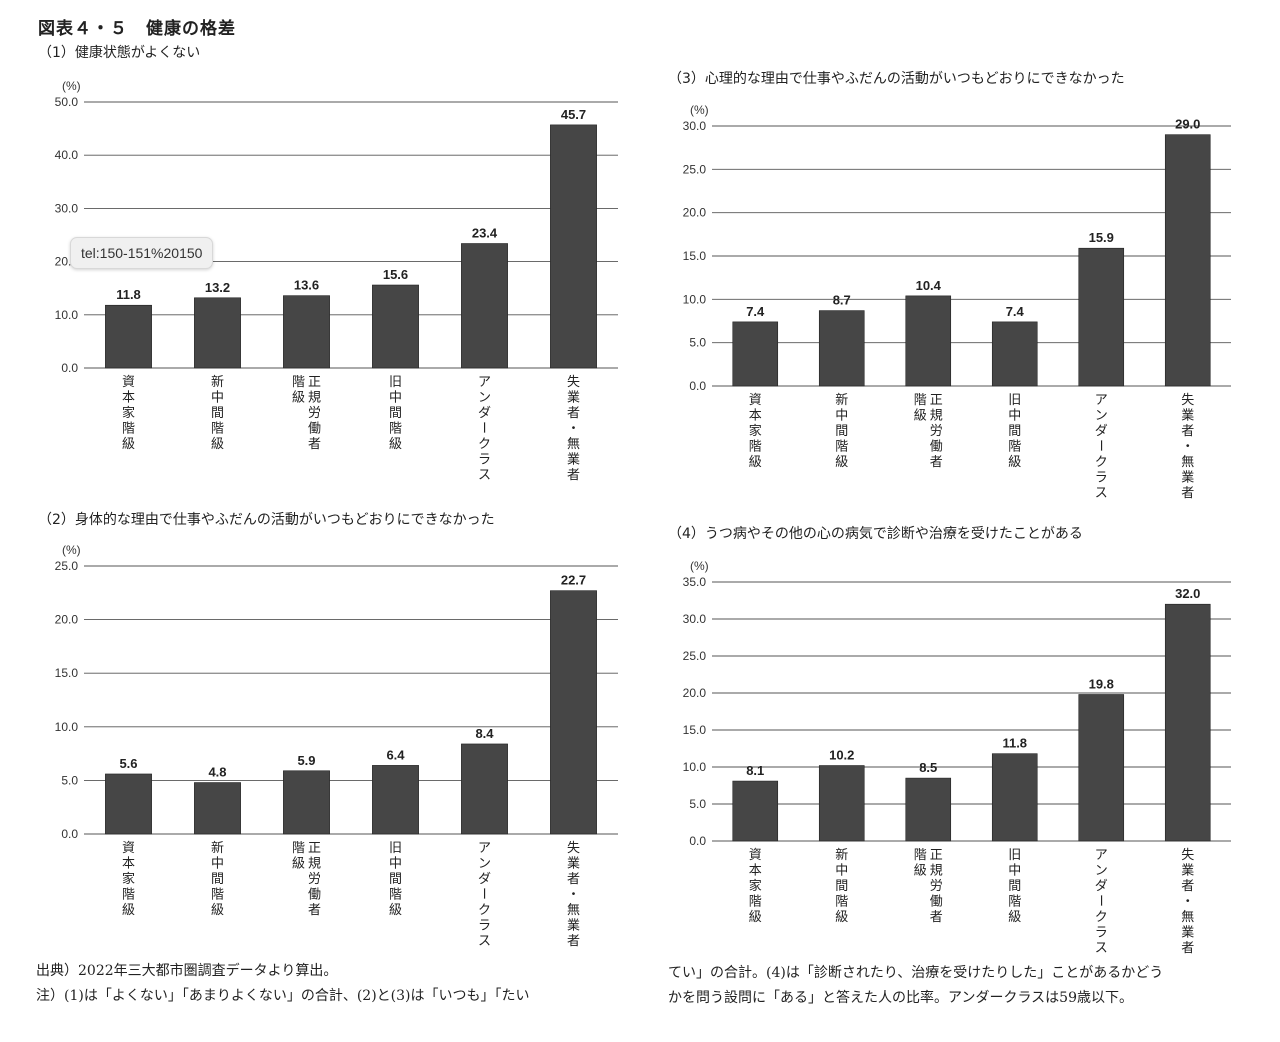 The width and height of the screenshot is (1280, 1042). Describe the element at coordinates (314, 429) in the screenshot. I see `svg-text: 働` at that location.